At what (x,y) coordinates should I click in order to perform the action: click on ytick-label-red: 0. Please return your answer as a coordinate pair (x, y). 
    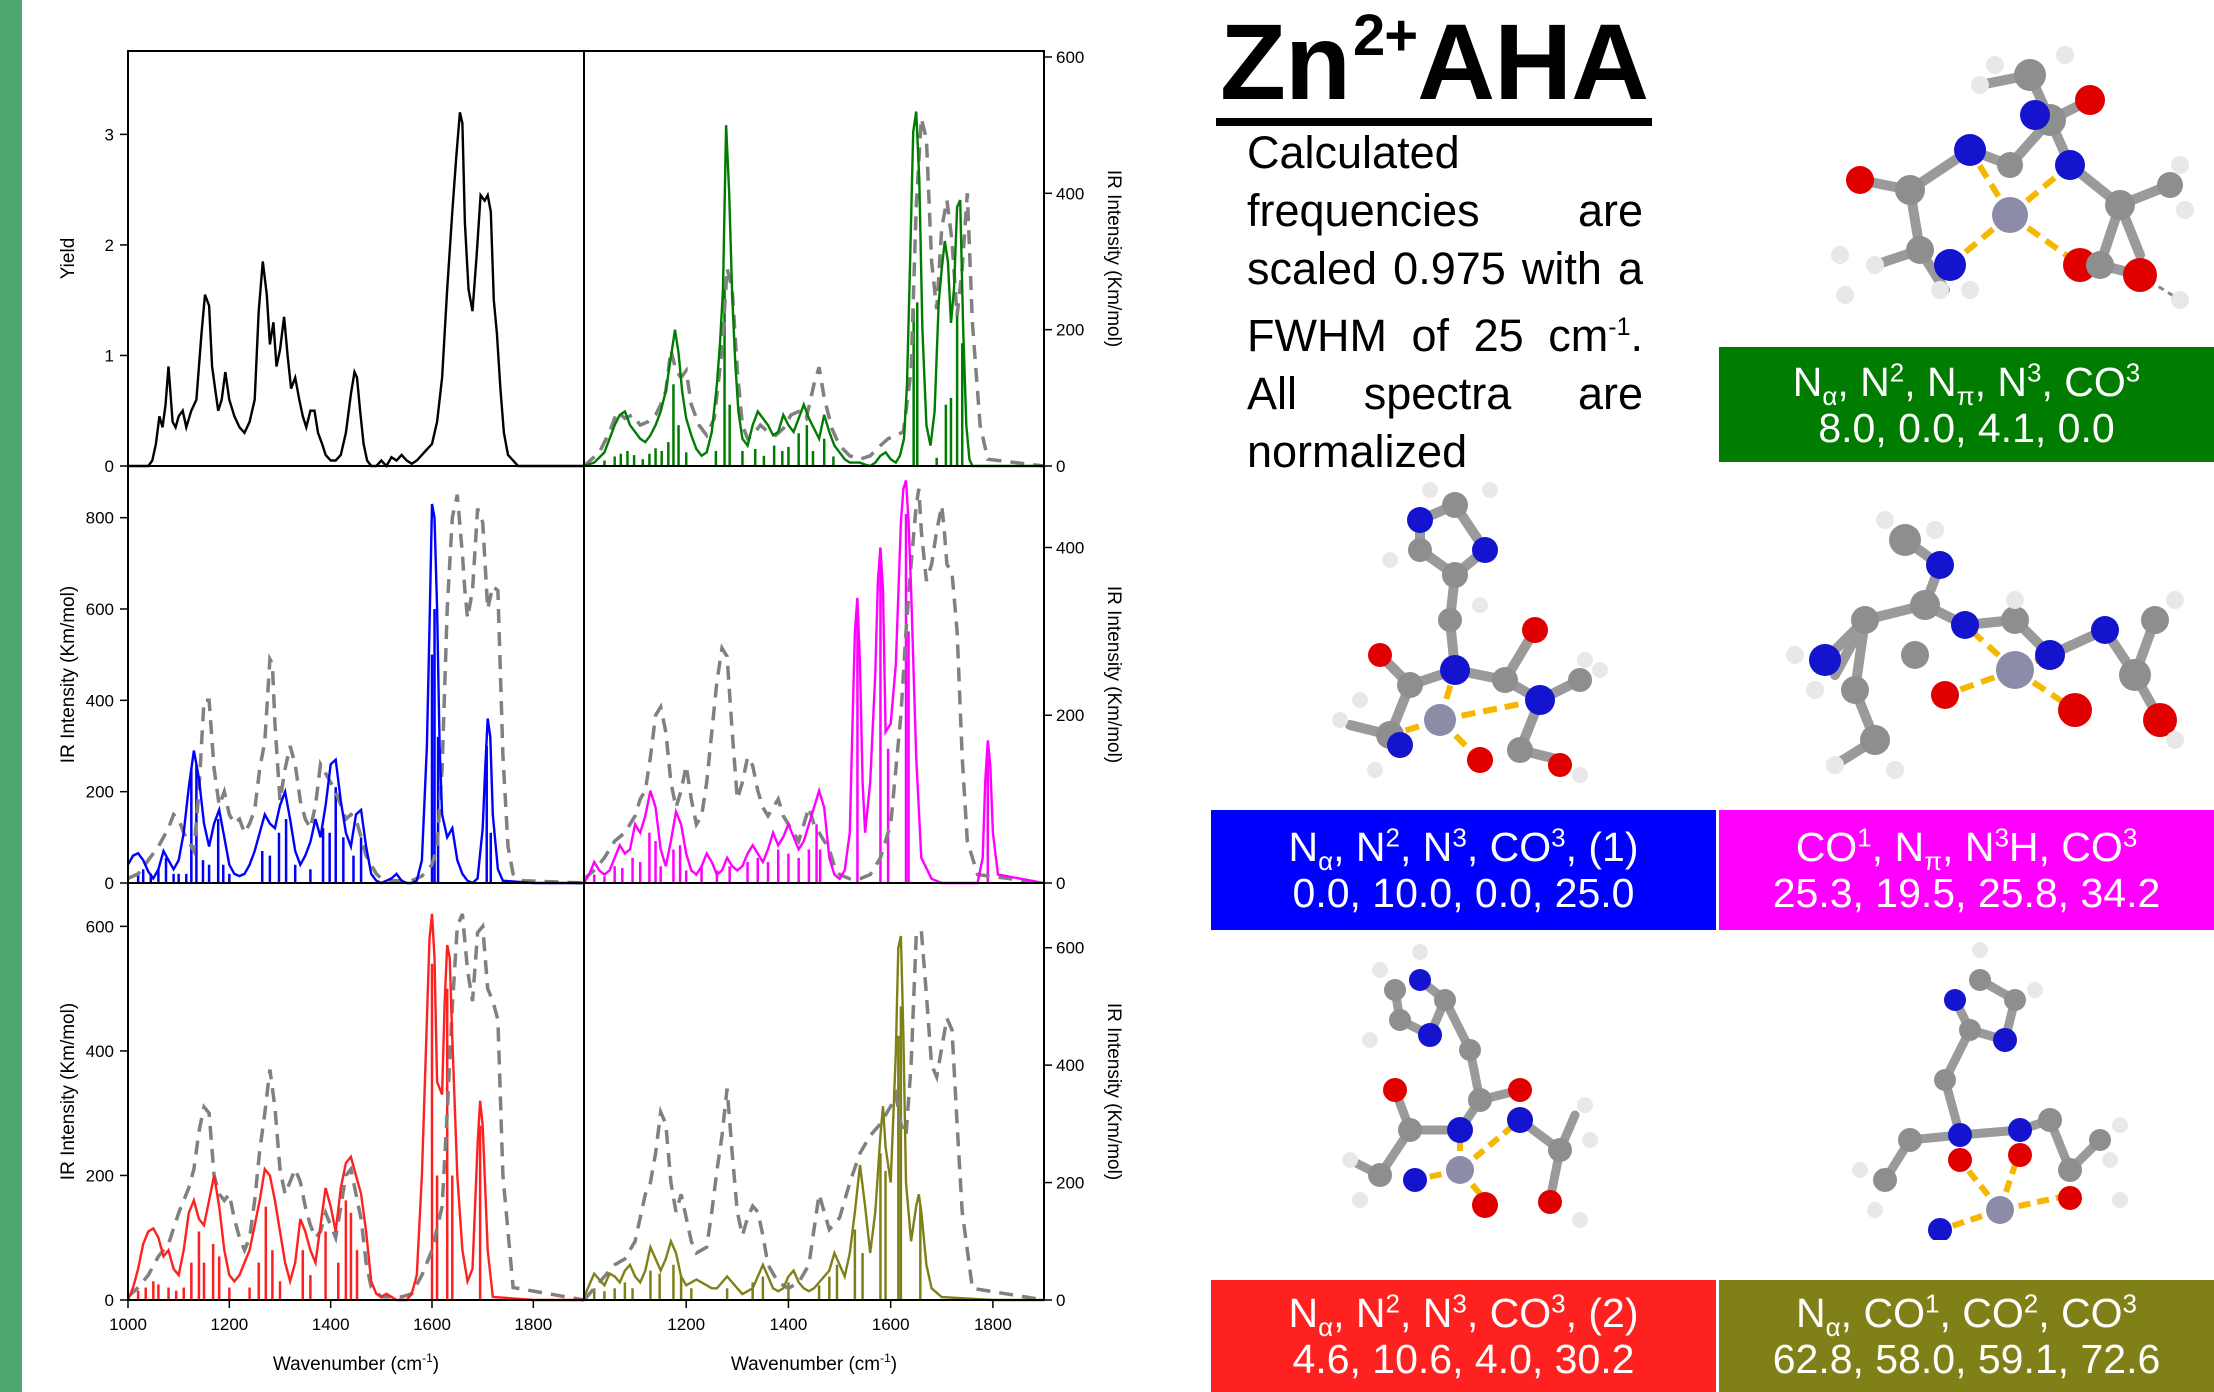
    Looking at the image, I should click on (109, 1300).